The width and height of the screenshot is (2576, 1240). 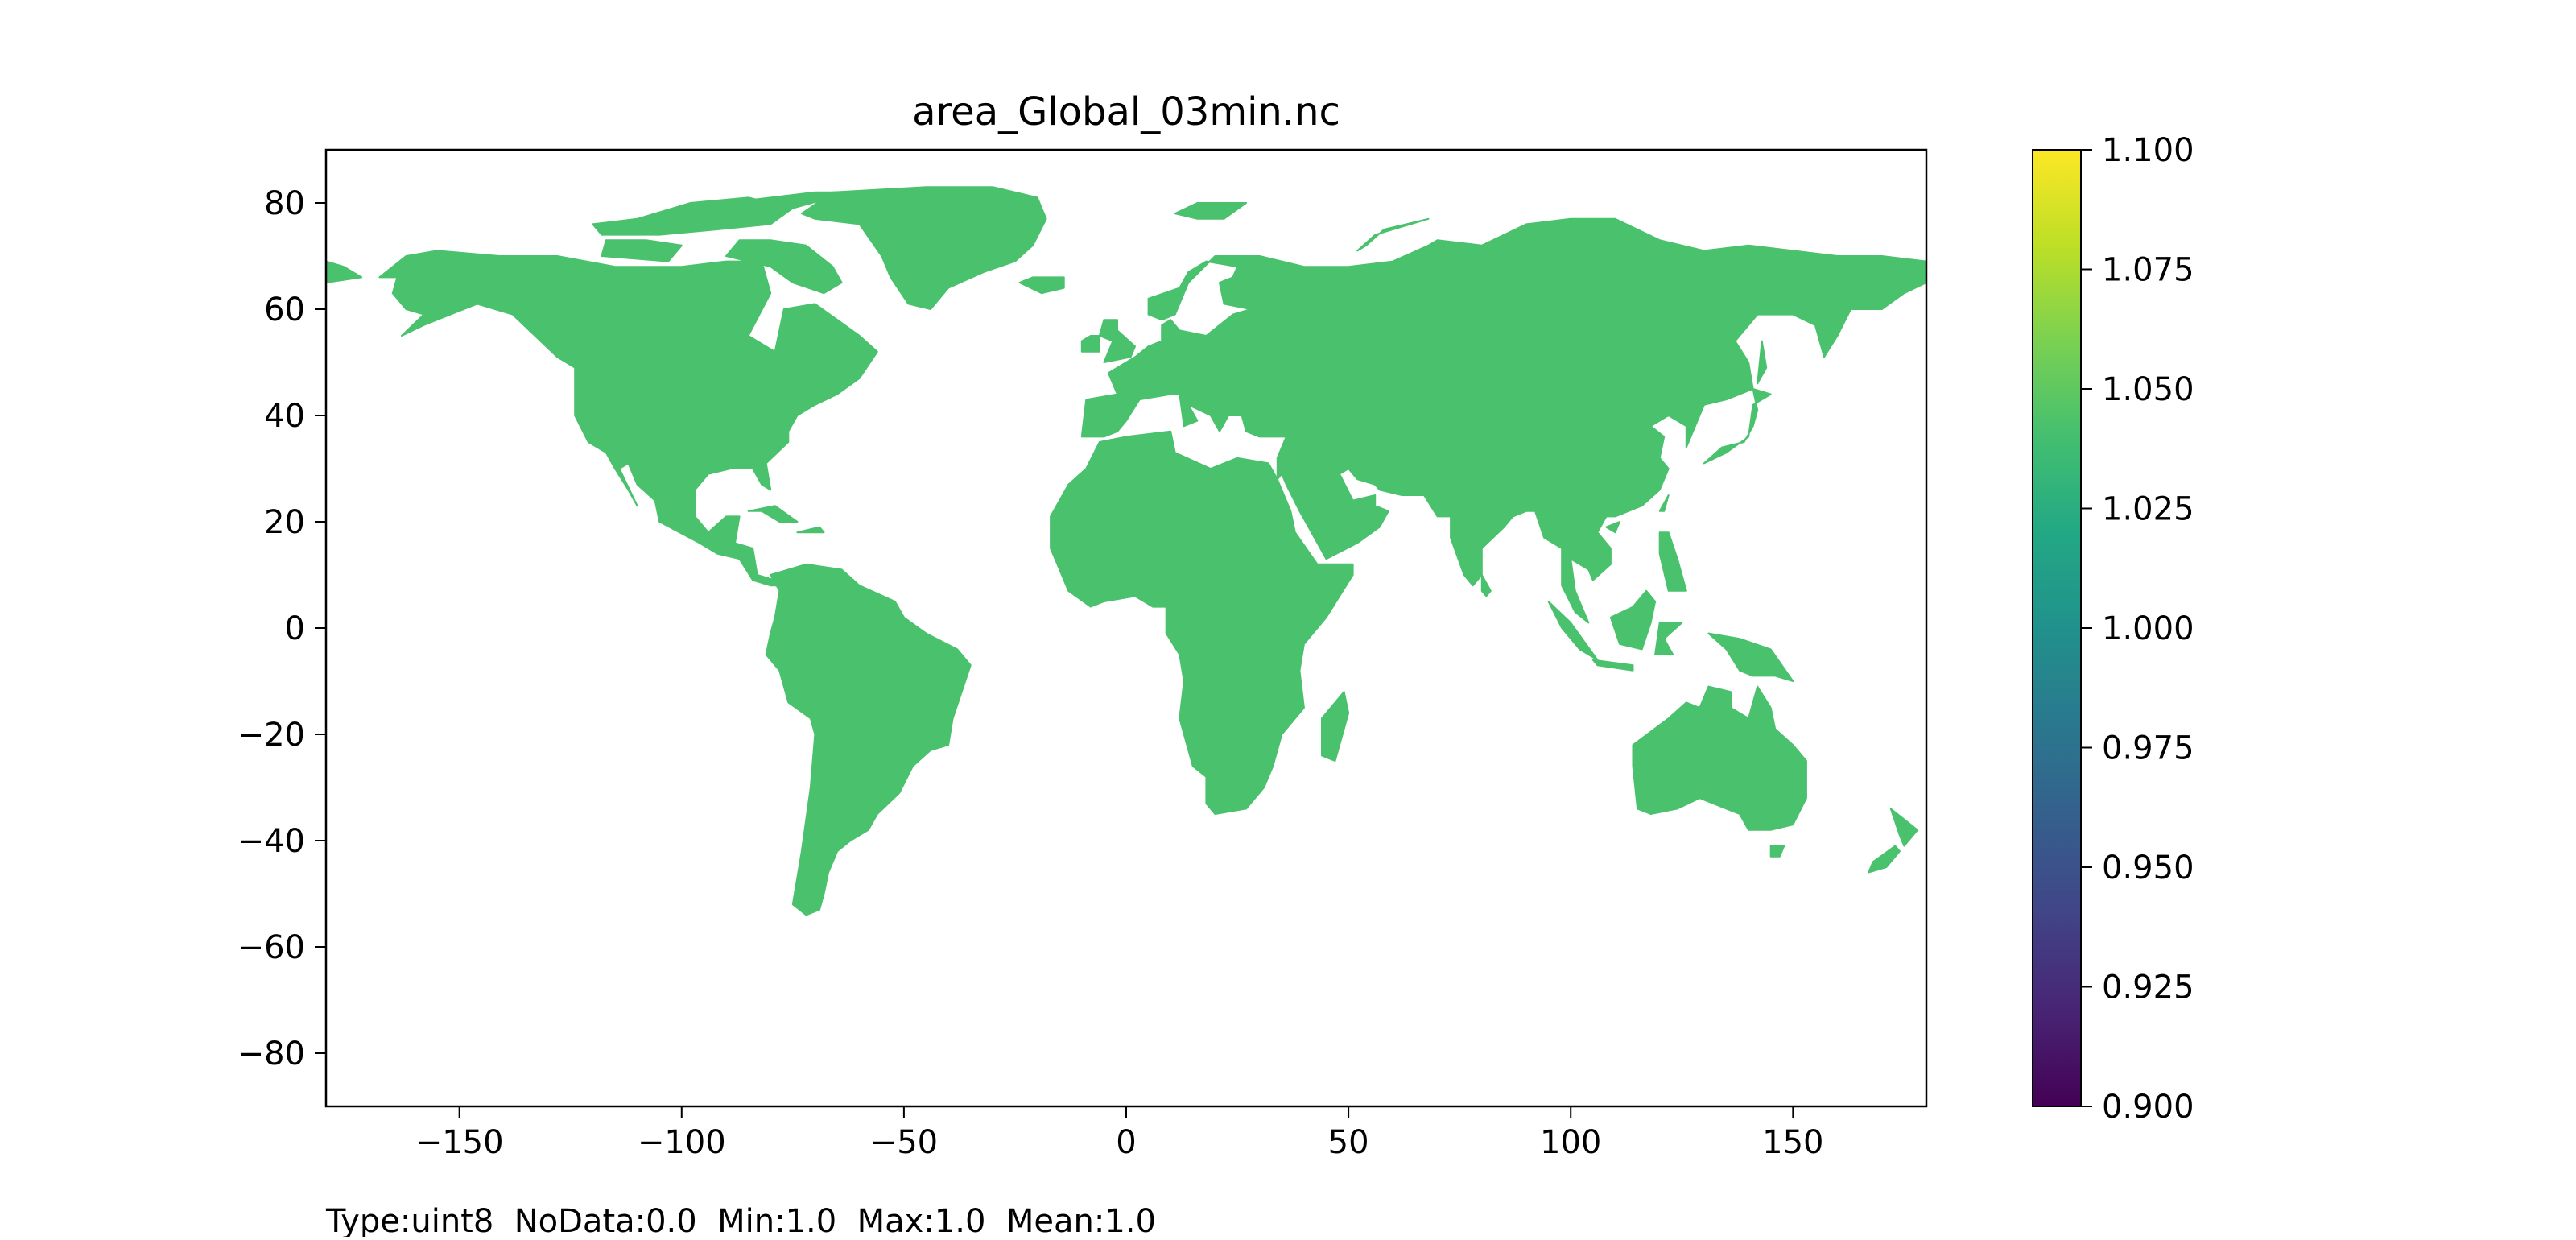 What do you see at coordinates (1664, 503) in the screenshot?
I see `landmass-taiwan` at bounding box center [1664, 503].